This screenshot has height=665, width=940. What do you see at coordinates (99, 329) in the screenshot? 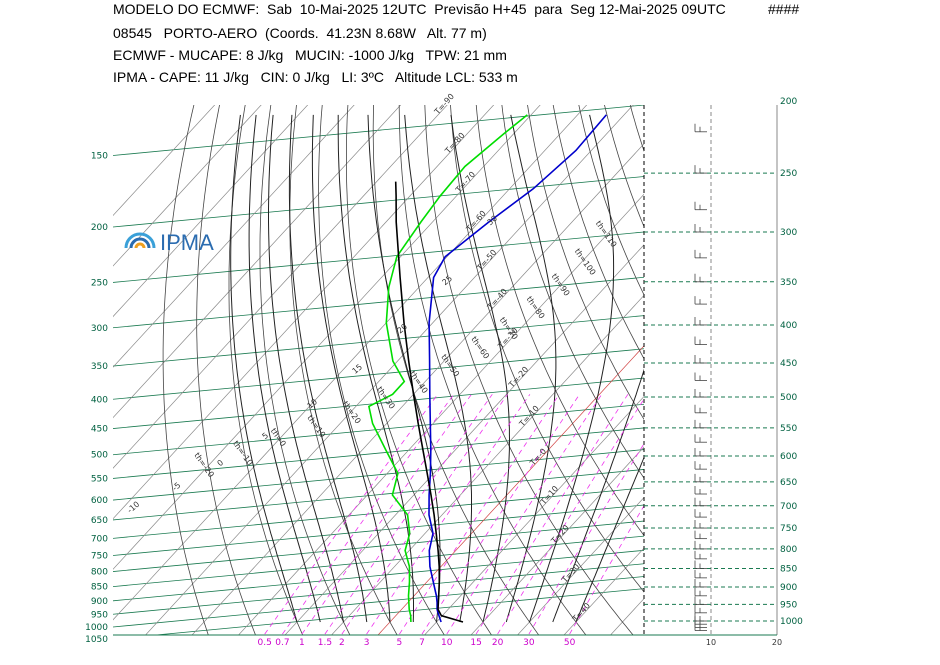
I see `pressure-tick-label-left: 300` at bounding box center [99, 329].